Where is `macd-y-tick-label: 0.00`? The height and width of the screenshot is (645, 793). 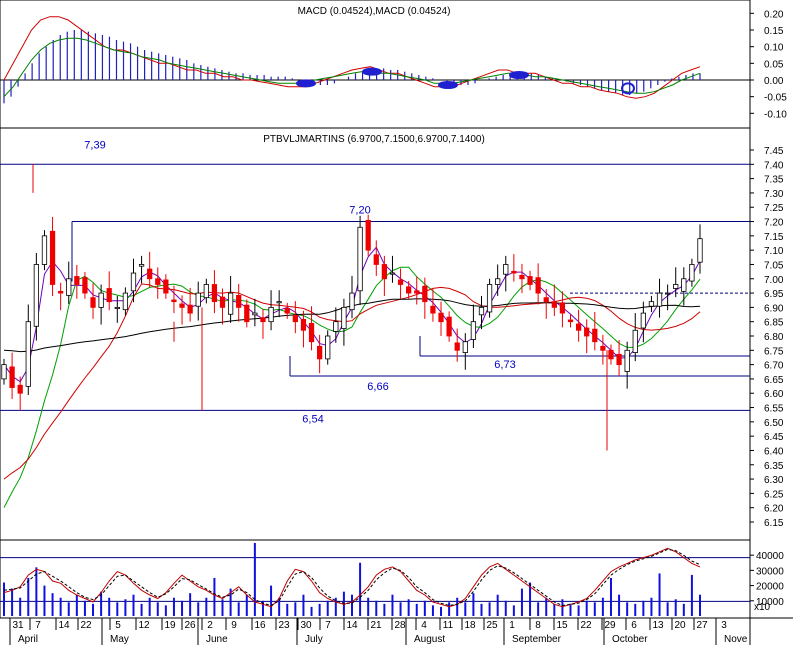
macd-y-tick-label: 0.00 is located at coordinates (774, 81).